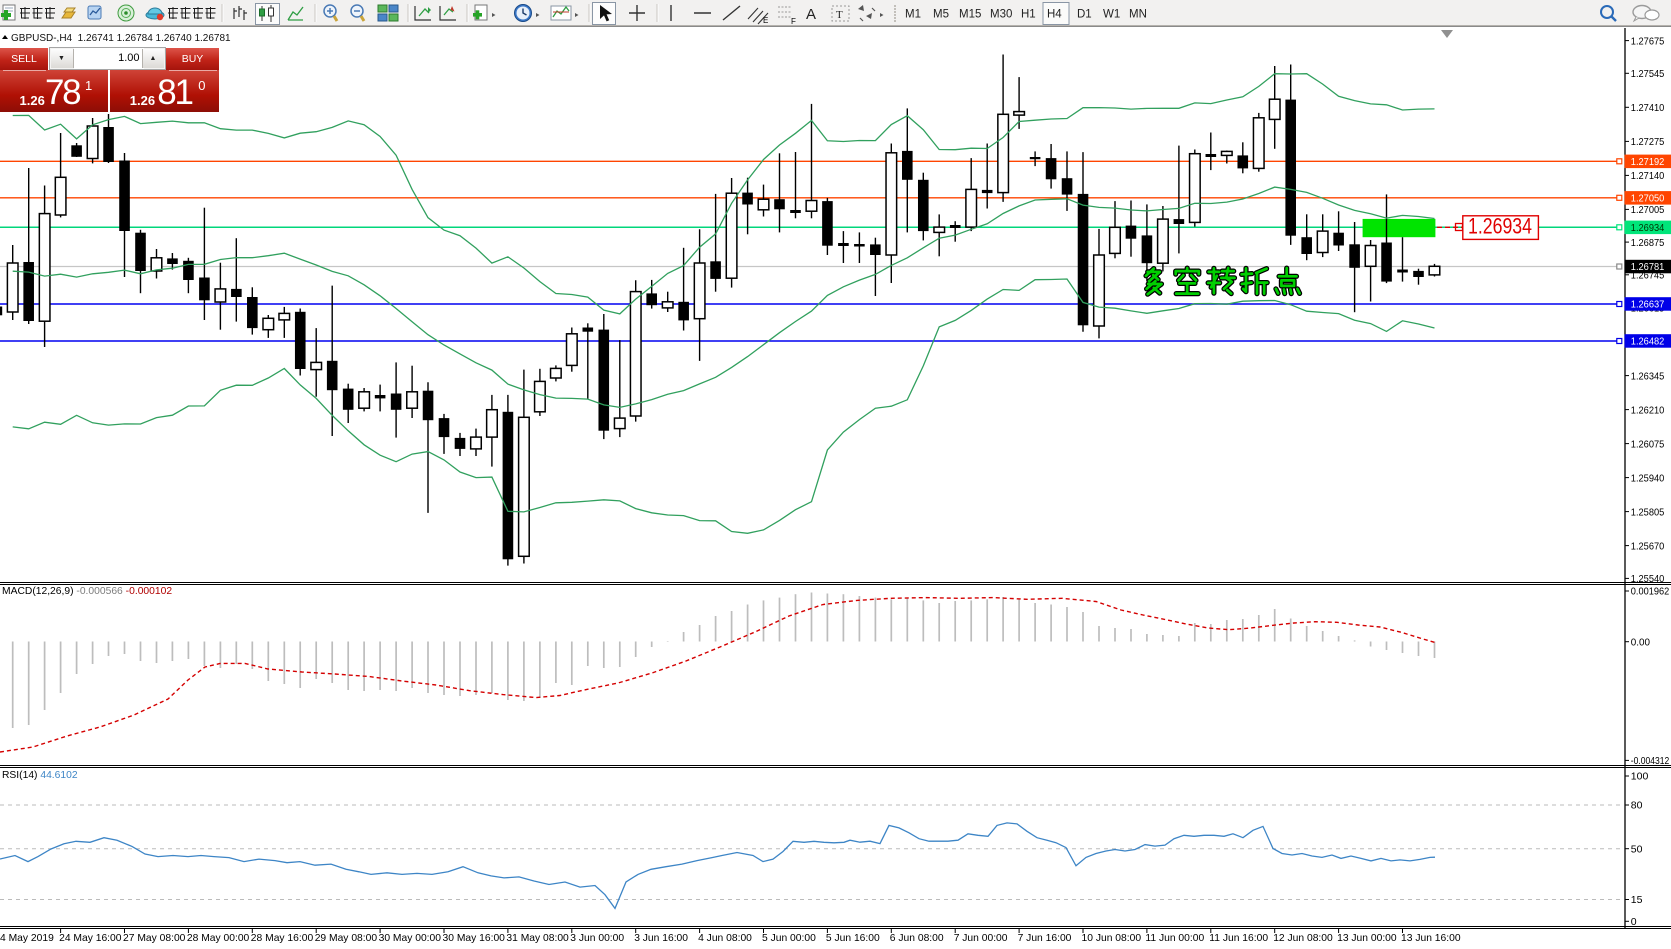  What do you see at coordinates (27, 938) in the screenshot?
I see `svg-text: 4 May 2019` at bounding box center [27, 938].